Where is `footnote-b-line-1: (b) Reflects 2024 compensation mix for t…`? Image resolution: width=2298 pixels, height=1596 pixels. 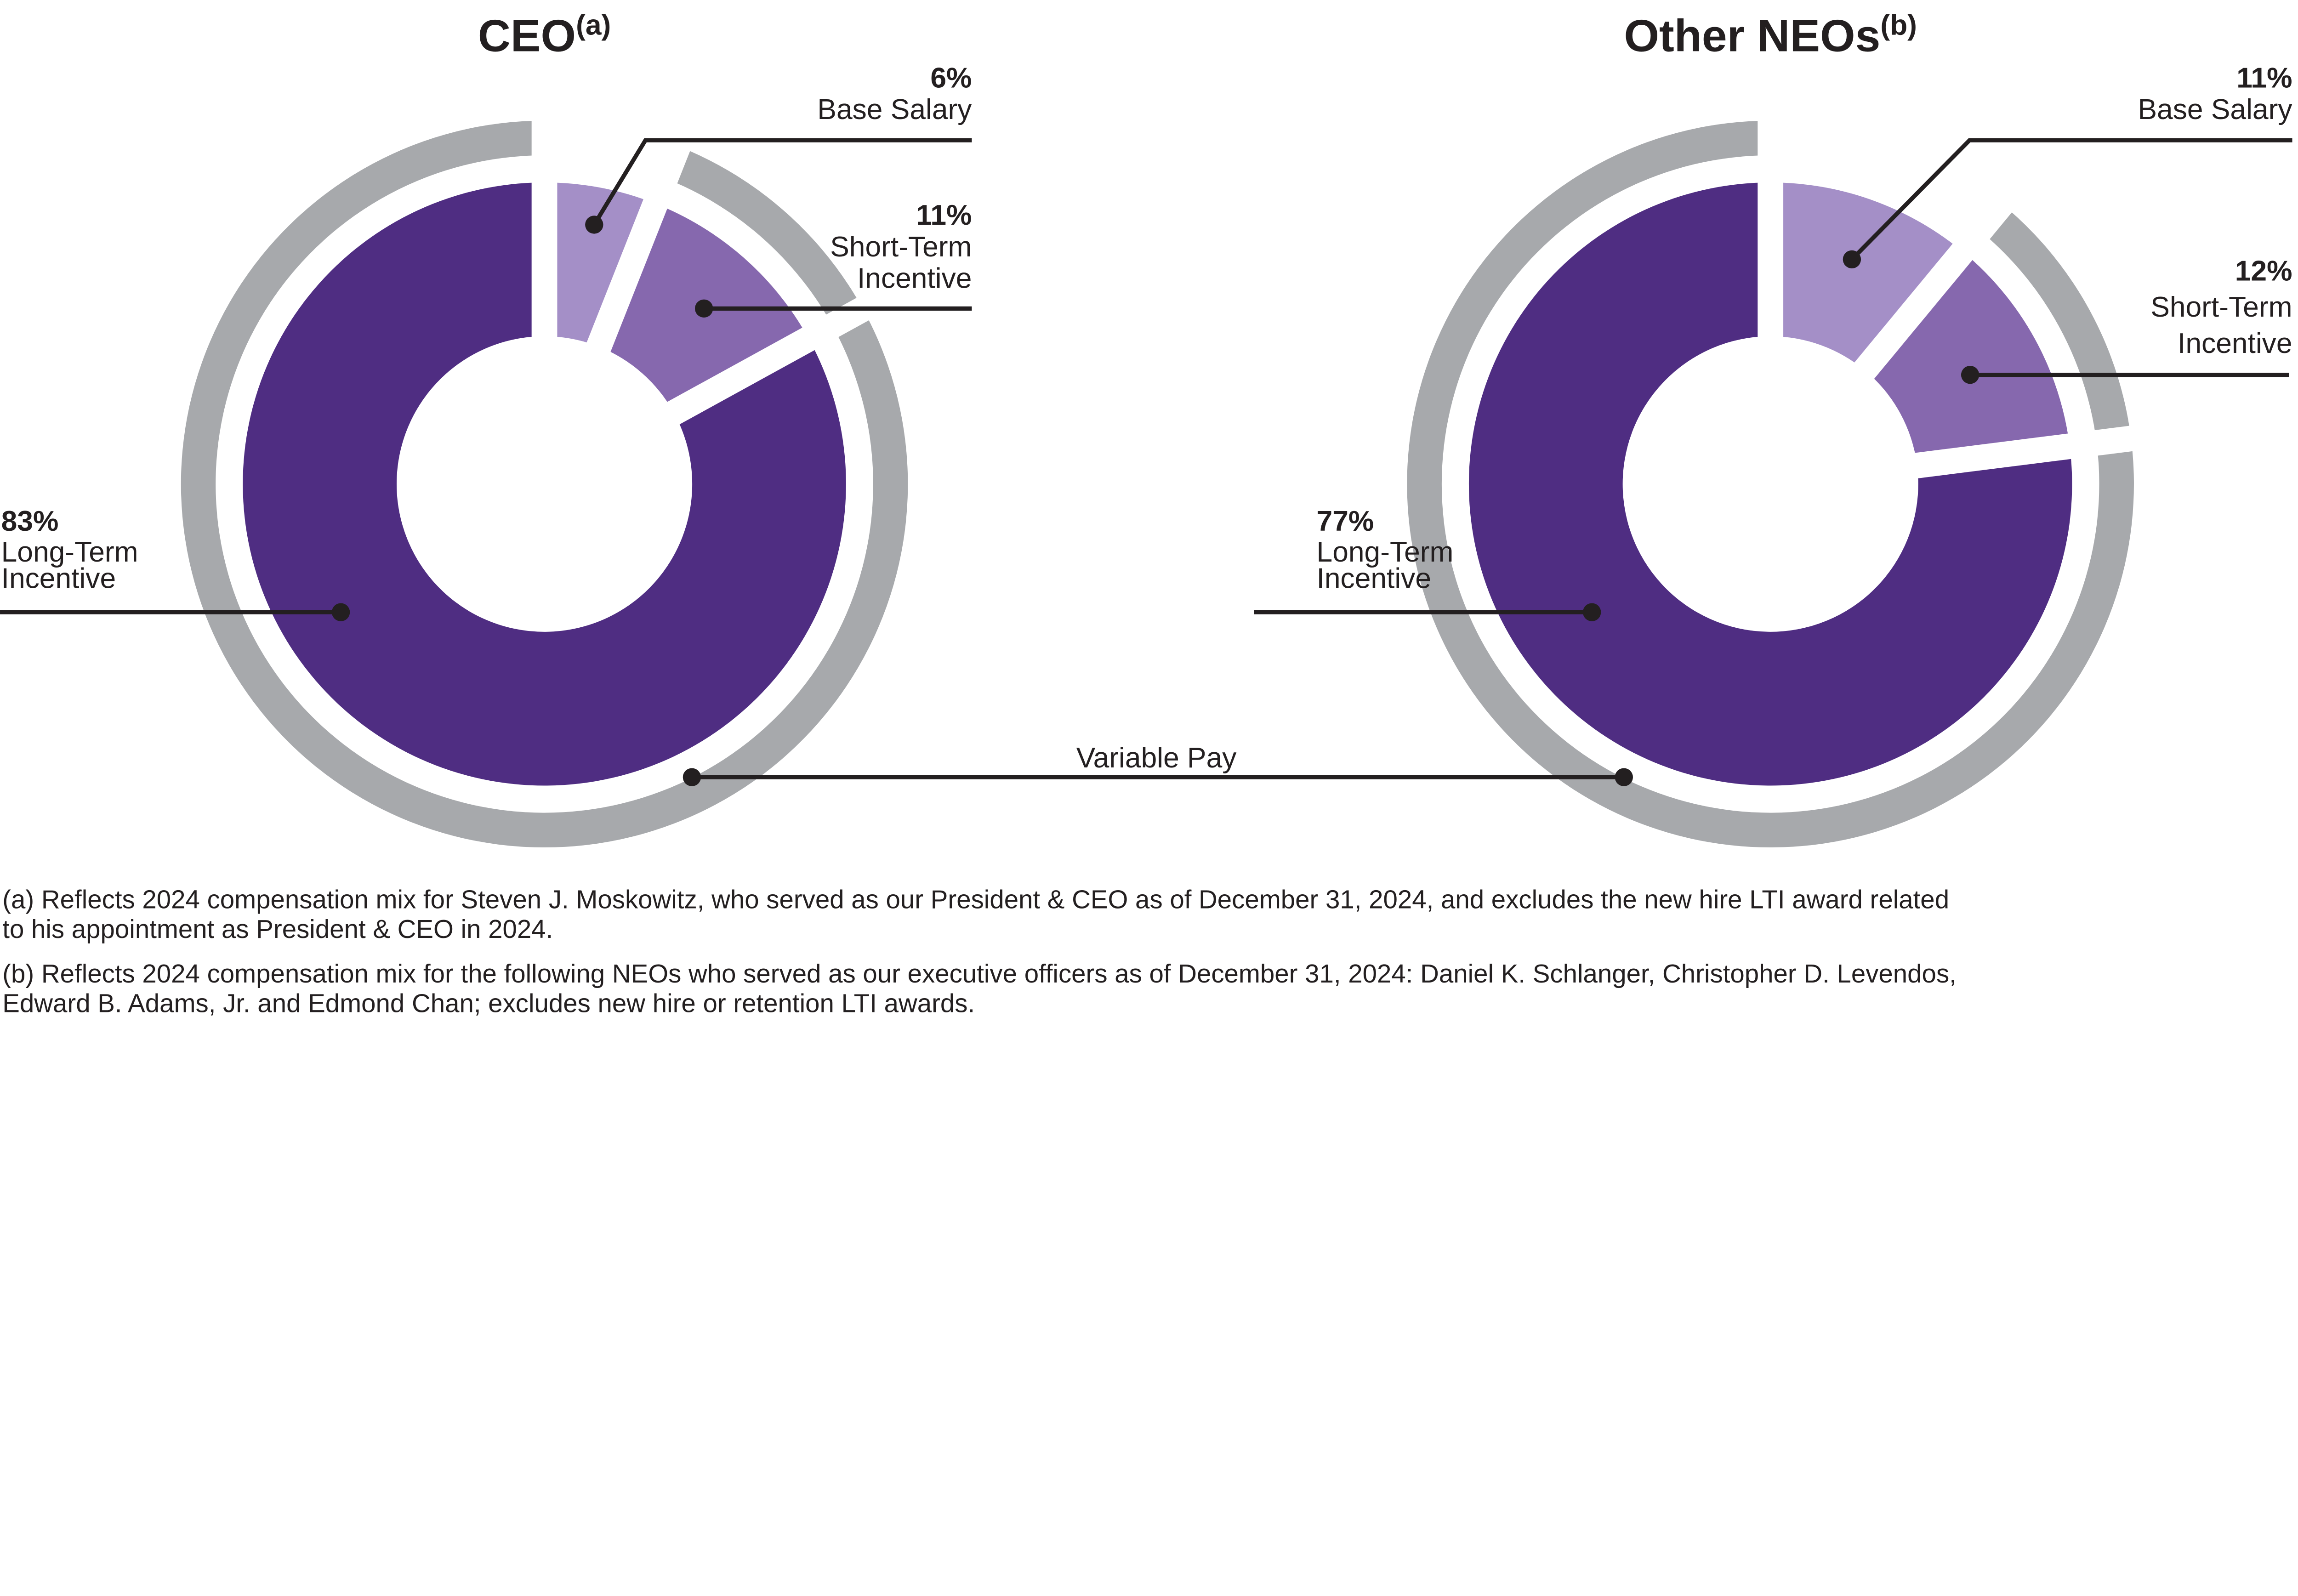 footnote-b-line-1: (b) Reflects 2024 compensation mix for t… is located at coordinates (979, 973).